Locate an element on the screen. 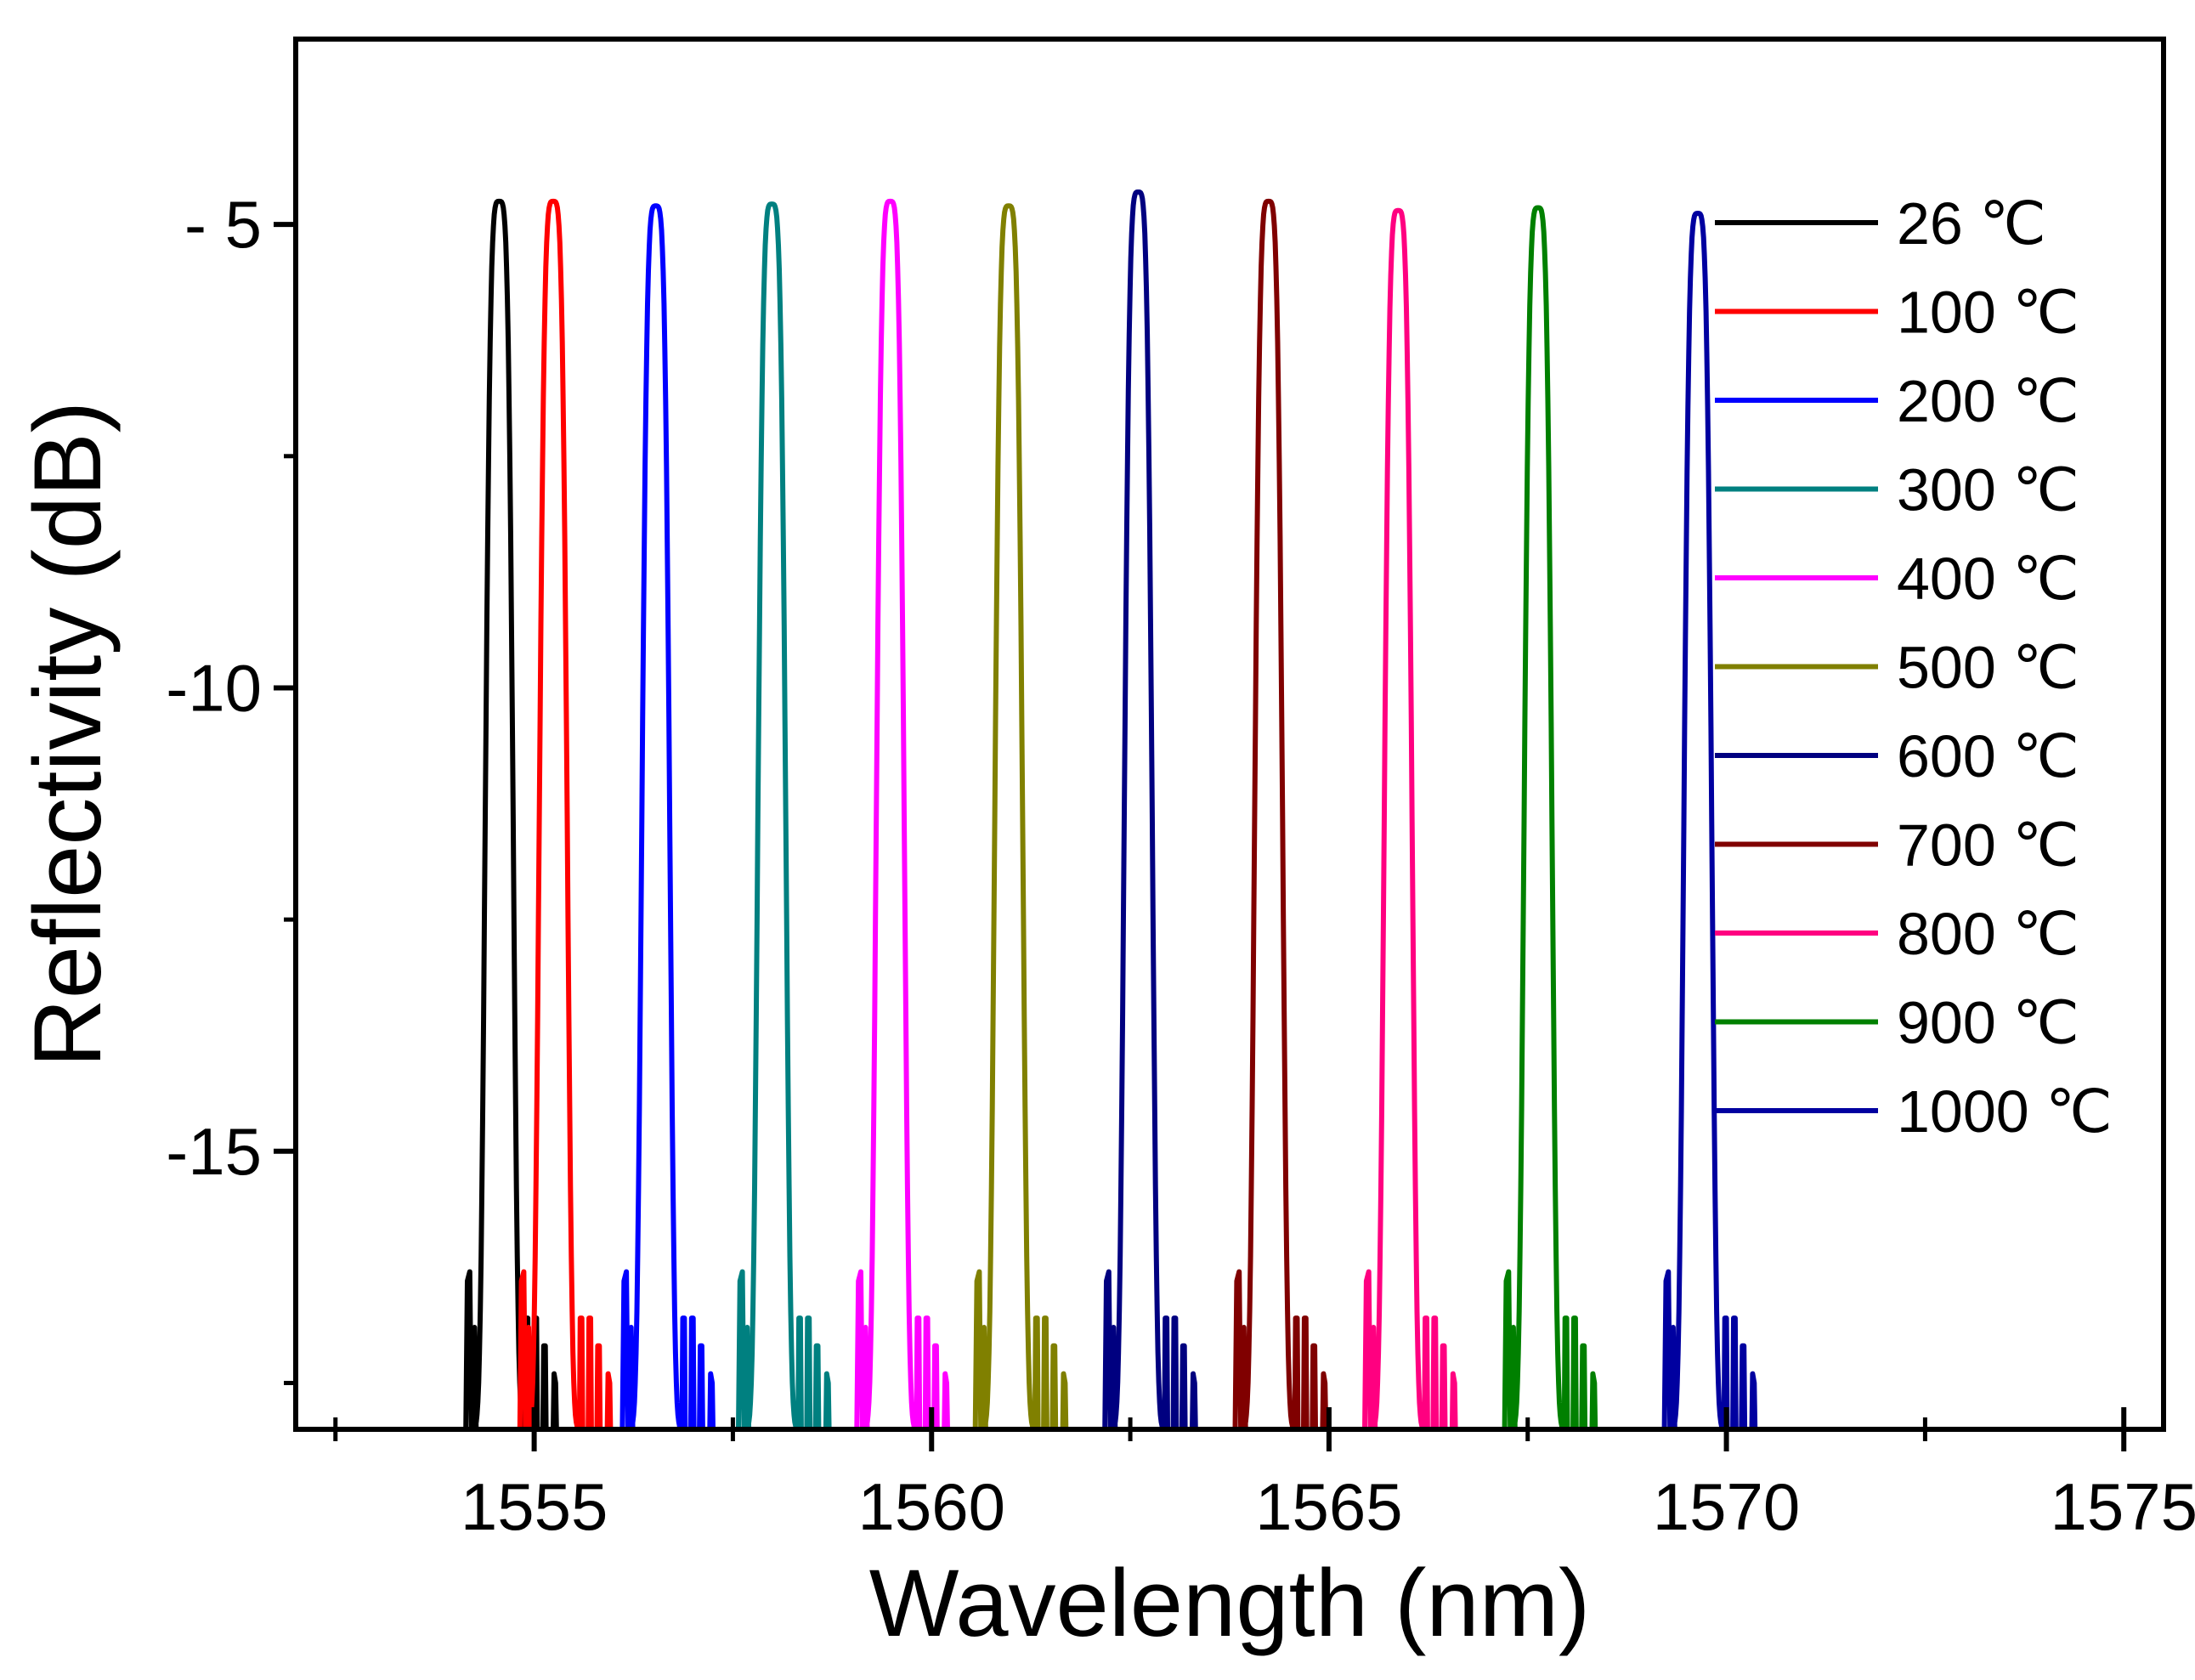 This screenshot has height=1680, width=2195. x-tick-label: 1560 is located at coordinates (931, 1506).